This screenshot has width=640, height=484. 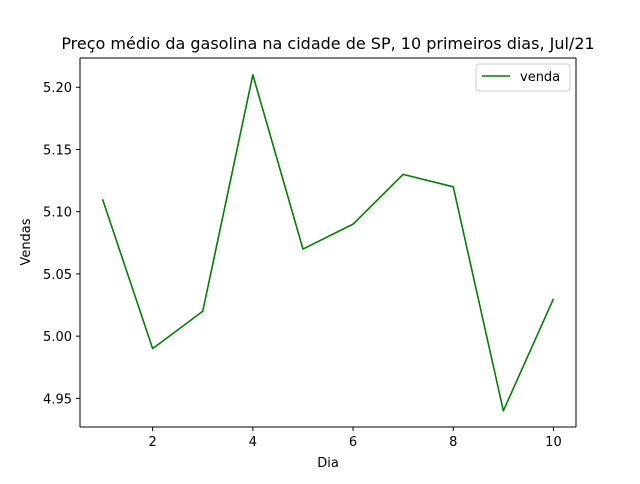 I want to click on x-tick-label: 2, so click(x=153, y=442).